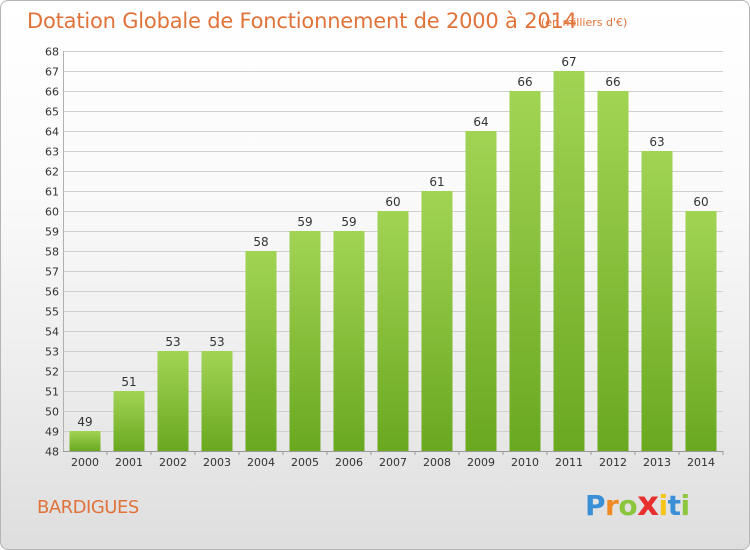 The image size is (750, 550). Describe the element at coordinates (52, 192) in the screenshot. I see `y-tick-label: 61` at that location.